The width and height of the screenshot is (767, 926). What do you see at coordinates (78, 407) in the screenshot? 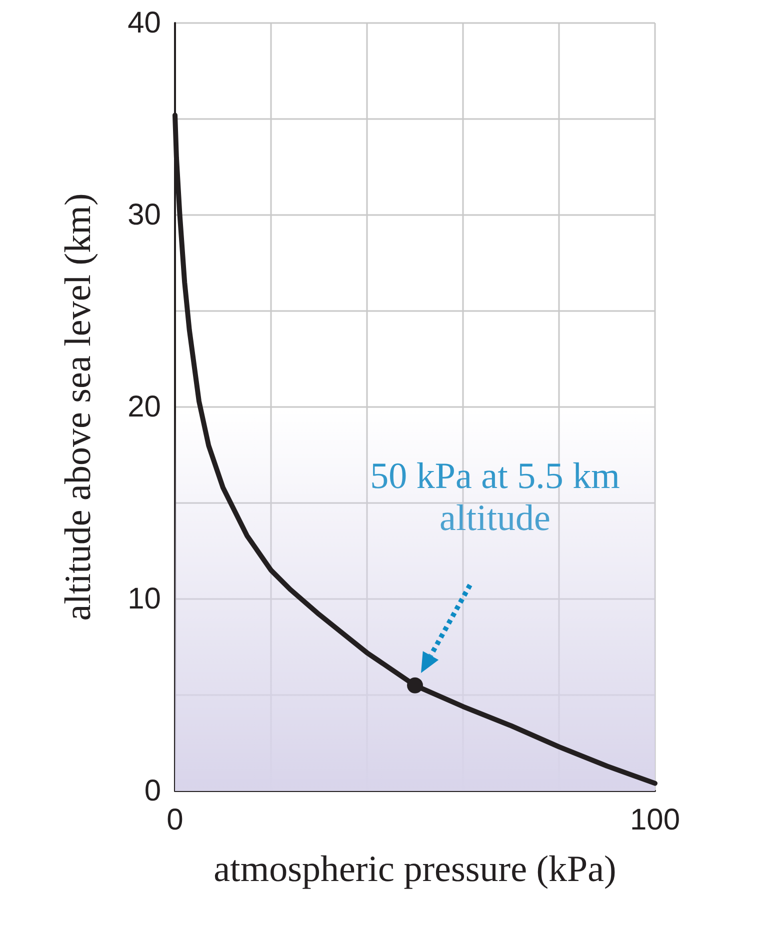
I see `y-axis-title: altitude above sea level (km)` at bounding box center [78, 407].